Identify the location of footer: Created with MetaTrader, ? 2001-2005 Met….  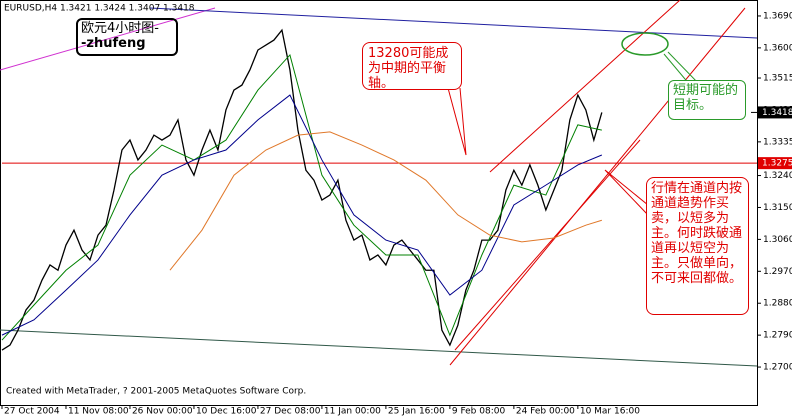
(156, 392).